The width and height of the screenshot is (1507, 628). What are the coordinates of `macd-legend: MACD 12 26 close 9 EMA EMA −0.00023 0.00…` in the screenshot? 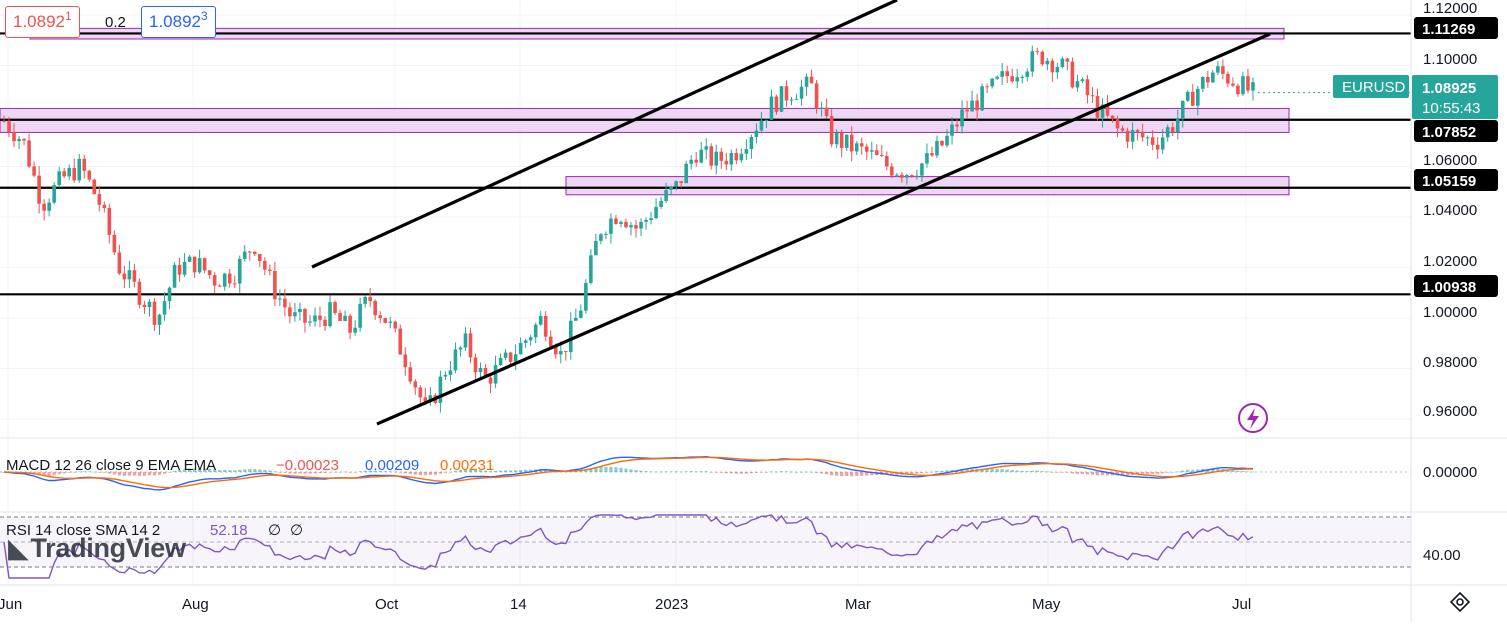 It's located at (741, 469).